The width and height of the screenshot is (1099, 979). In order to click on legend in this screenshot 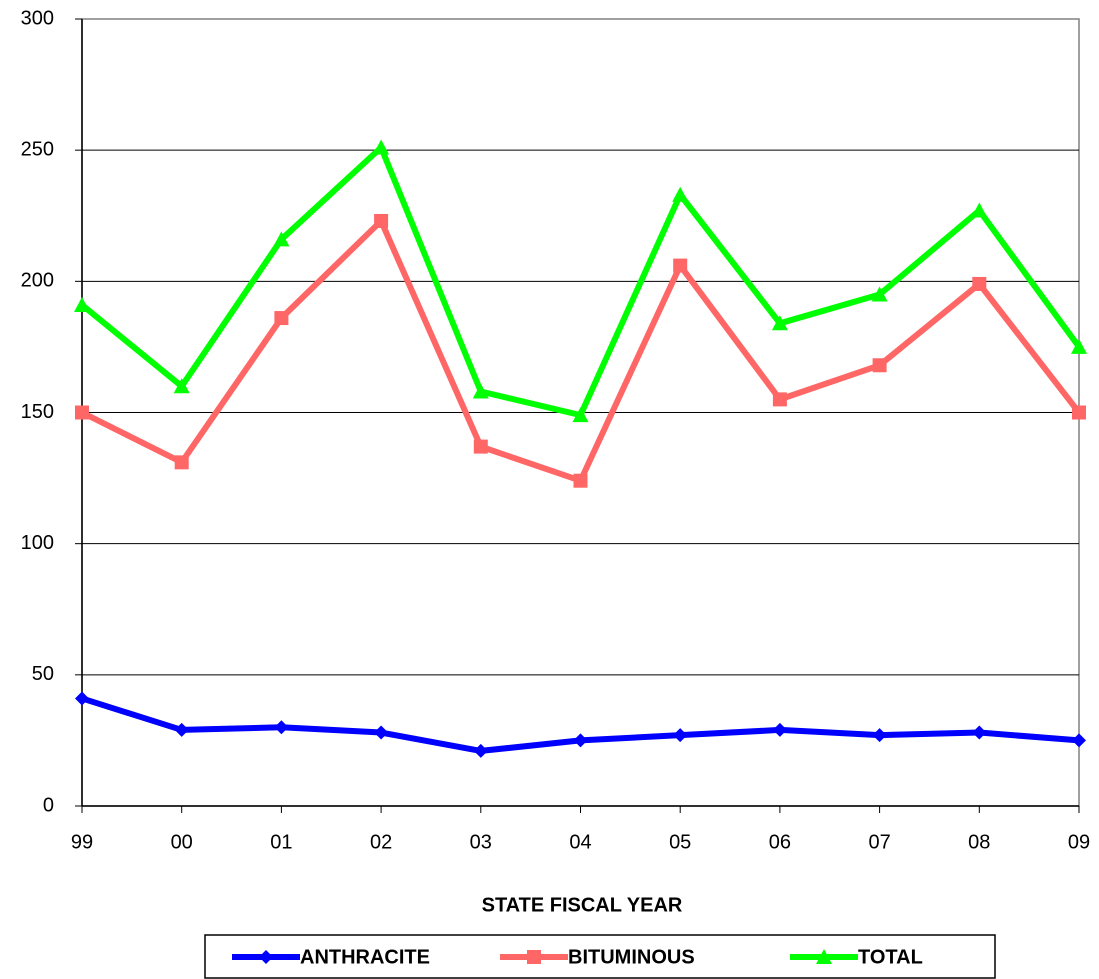, I will do `click(600, 956)`.